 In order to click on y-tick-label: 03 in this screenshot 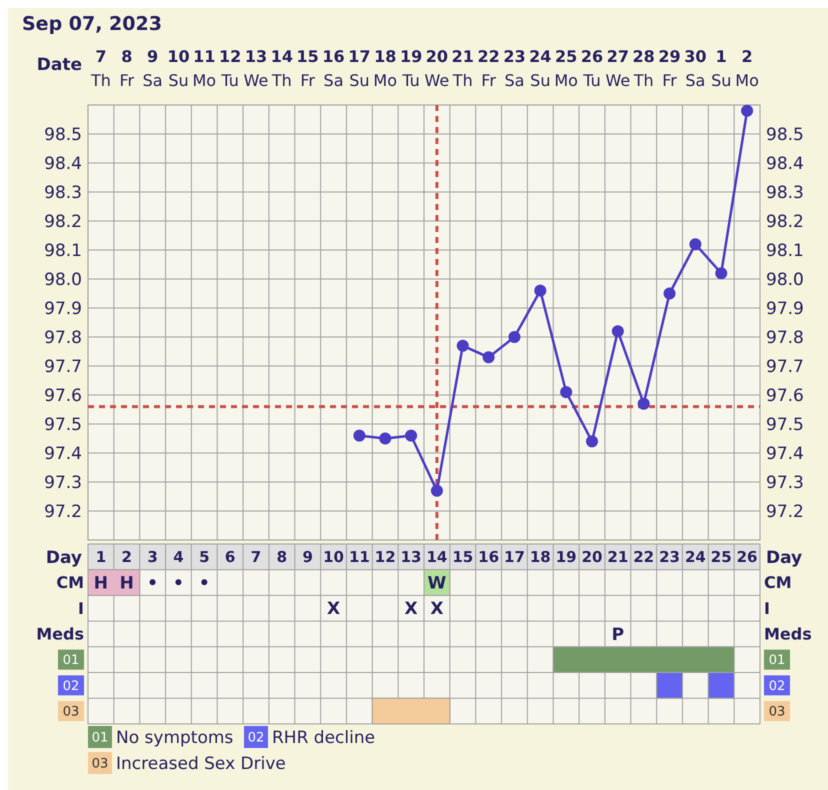, I will do `click(777, 712)`.